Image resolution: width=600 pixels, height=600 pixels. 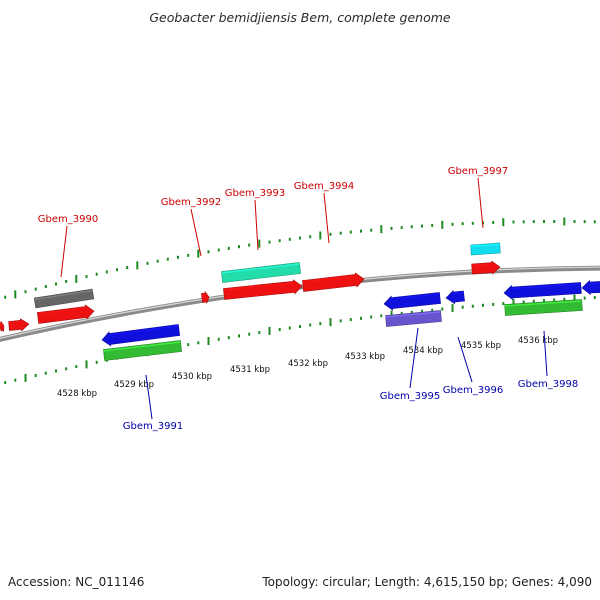 What do you see at coordinates (548, 384) in the screenshot?
I see `gene-label-gbem-3998: Gbem_3998` at bounding box center [548, 384].